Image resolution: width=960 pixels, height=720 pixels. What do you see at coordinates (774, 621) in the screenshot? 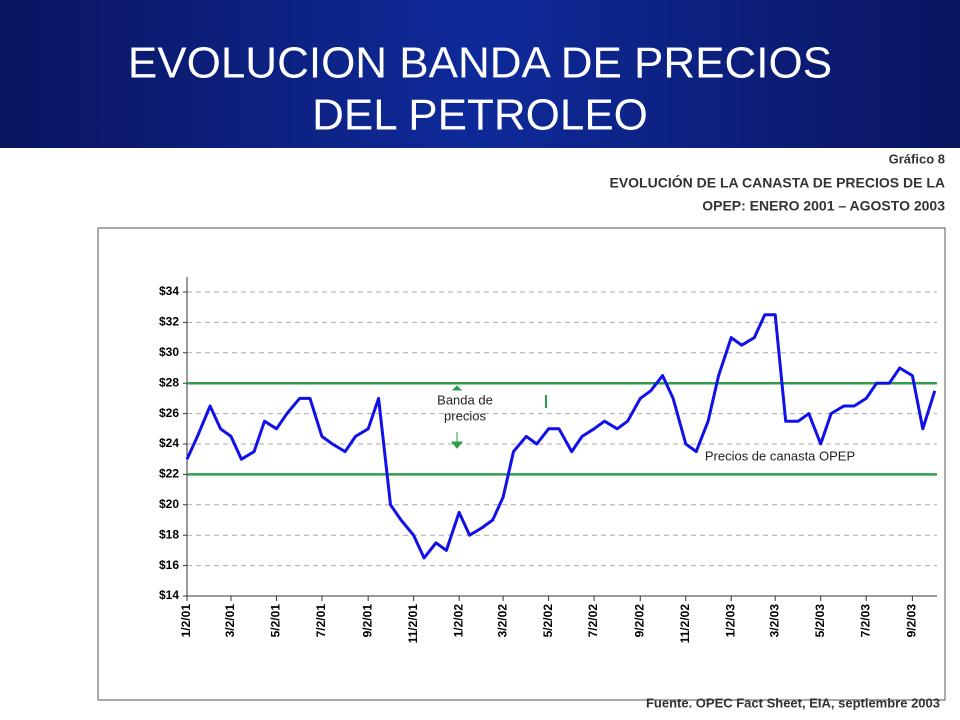
I see `x-tick-label: 3/2/03` at bounding box center [774, 621].